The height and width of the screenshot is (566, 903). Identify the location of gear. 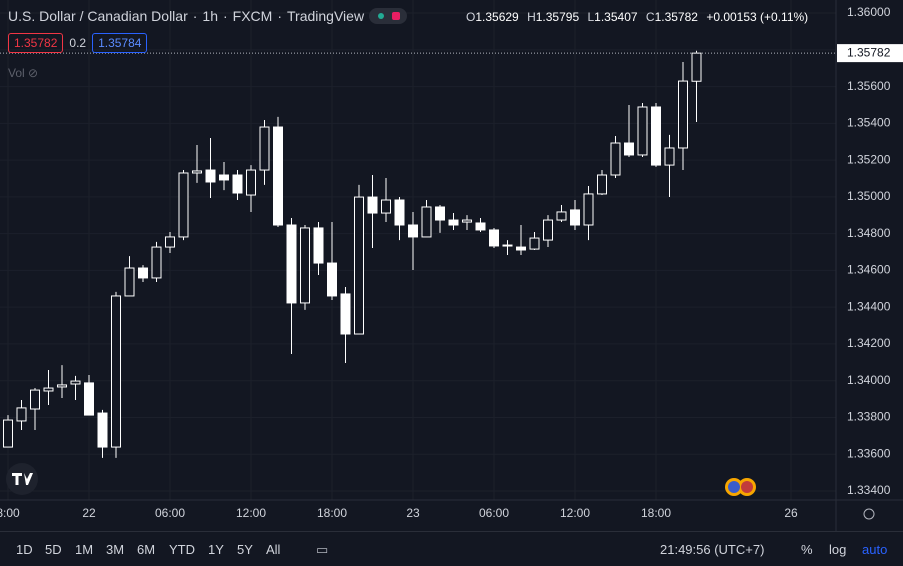
(869, 514).